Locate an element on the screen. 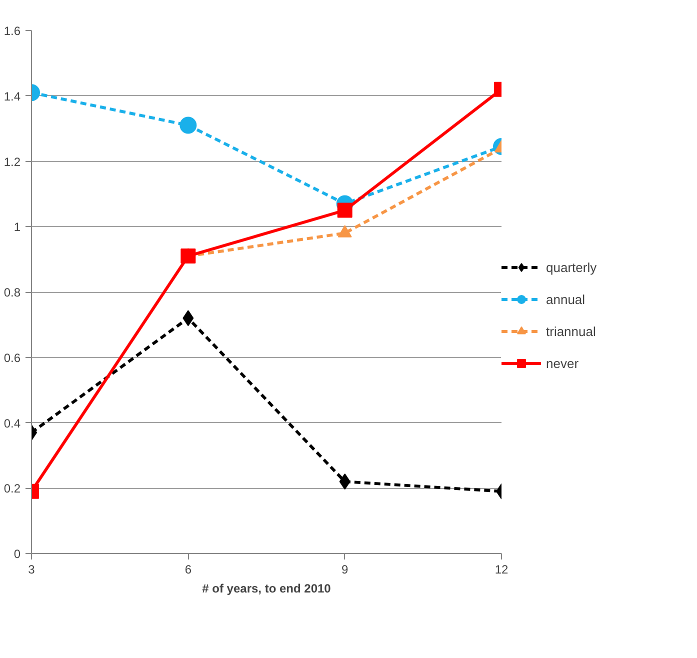 Image resolution: width=697 pixels, height=658 pixels. x-axis-title: # of years, to end 2010 is located at coordinates (267, 589).